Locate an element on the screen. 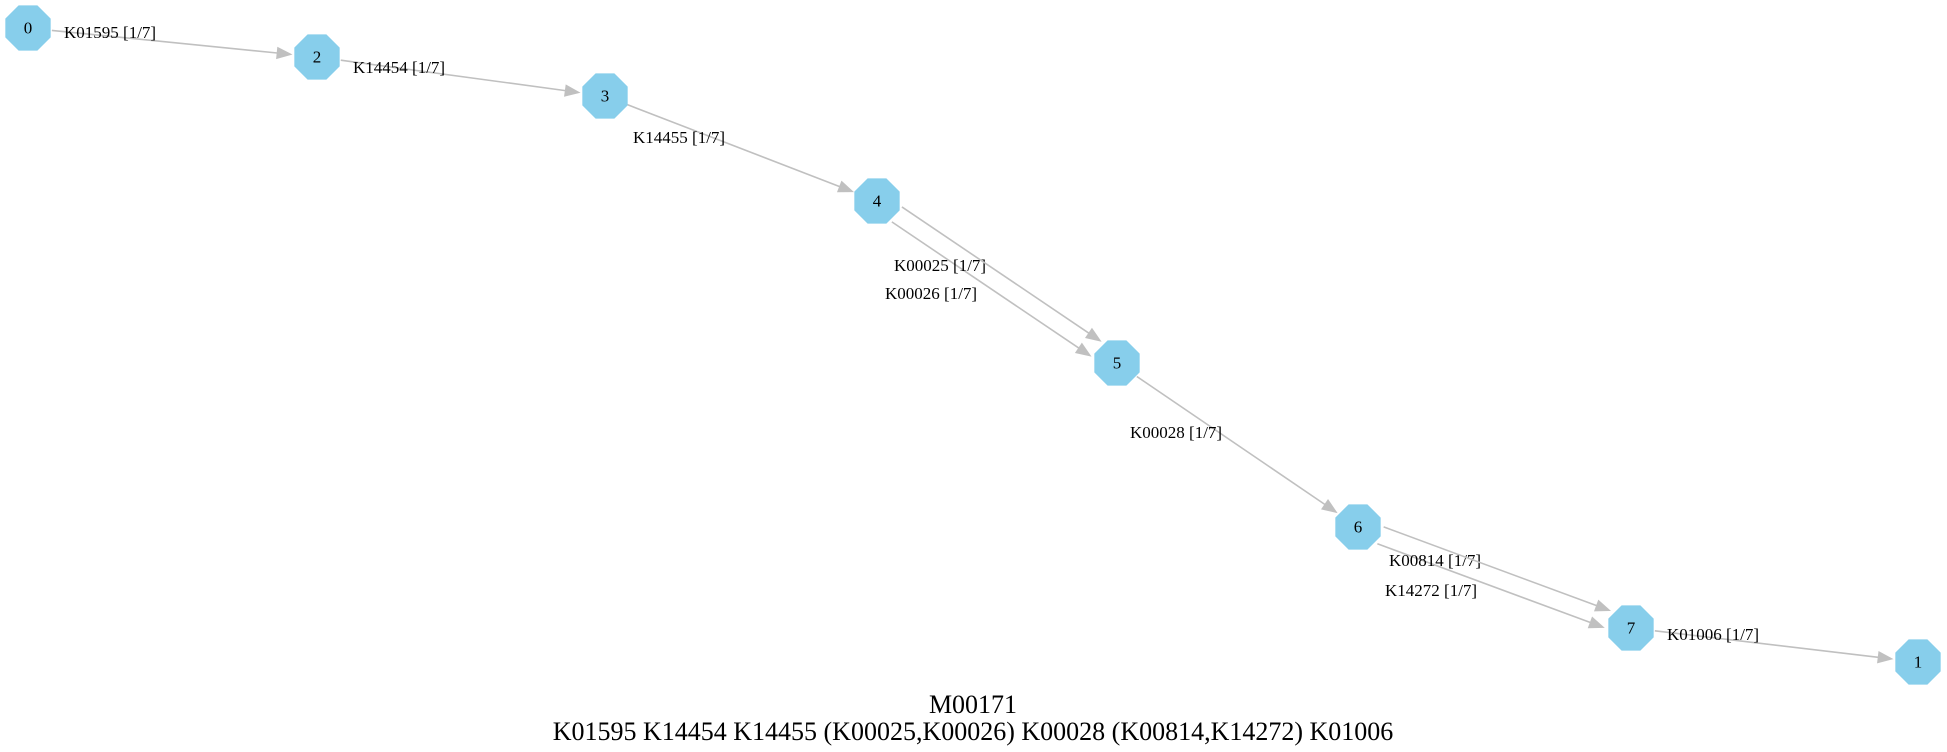 The image size is (1947, 752). edge-label: K00026 [1/7] is located at coordinates (931, 293).